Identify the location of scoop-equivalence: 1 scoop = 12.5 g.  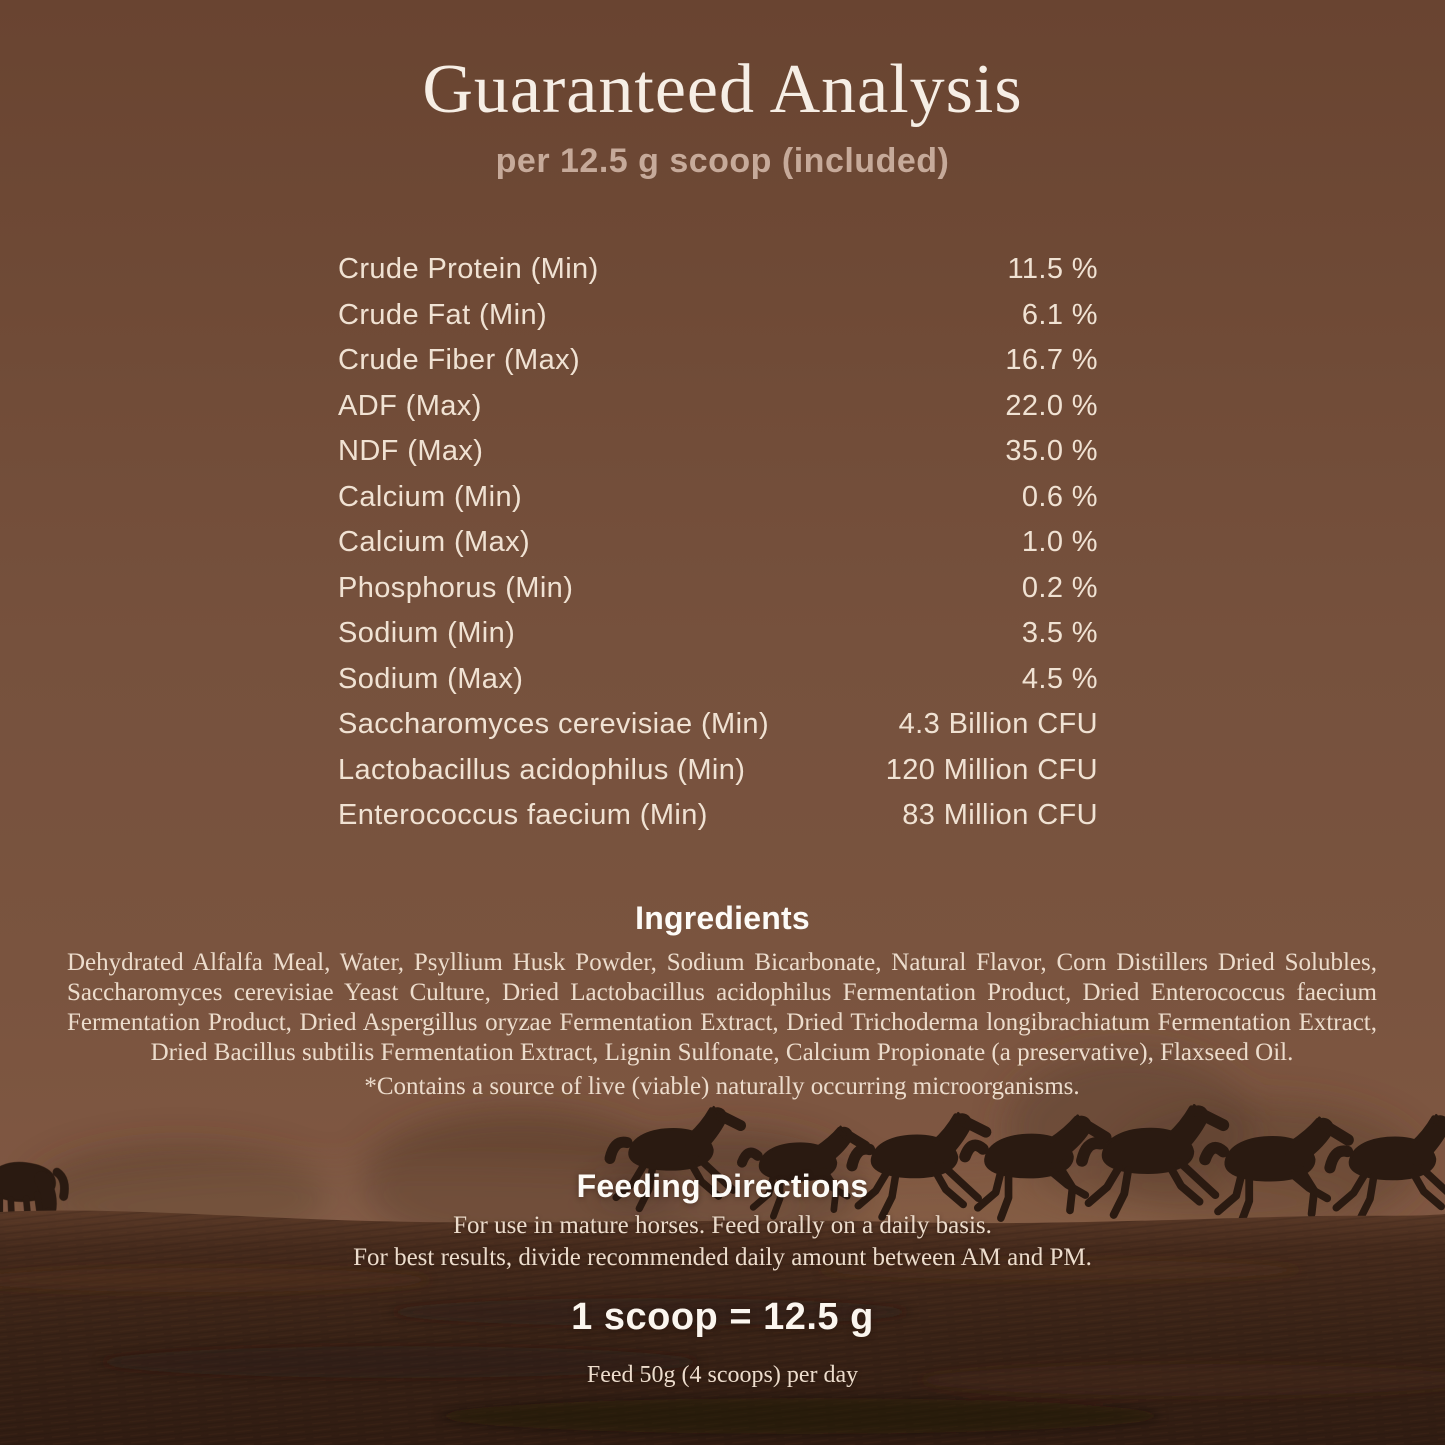
(722, 1317).